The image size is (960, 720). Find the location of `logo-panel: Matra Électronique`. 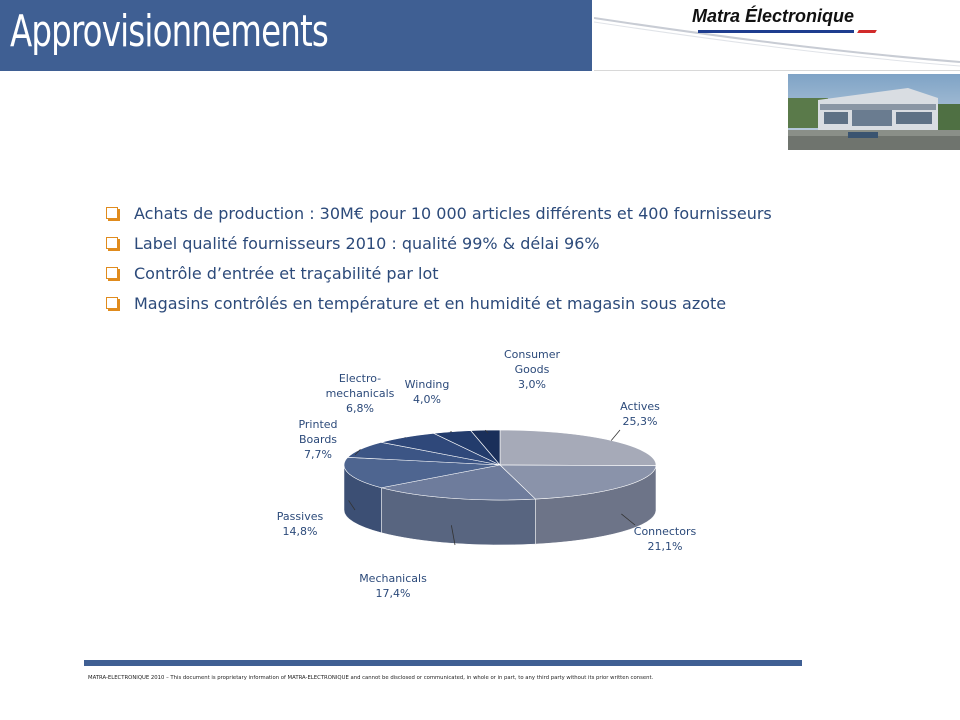

logo-panel: Matra Électronique is located at coordinates (777, 35).